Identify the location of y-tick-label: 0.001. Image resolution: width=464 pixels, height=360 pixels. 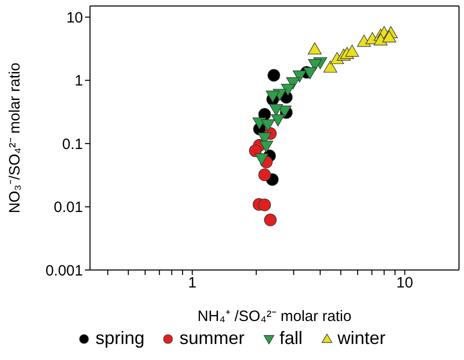
(64, 271).